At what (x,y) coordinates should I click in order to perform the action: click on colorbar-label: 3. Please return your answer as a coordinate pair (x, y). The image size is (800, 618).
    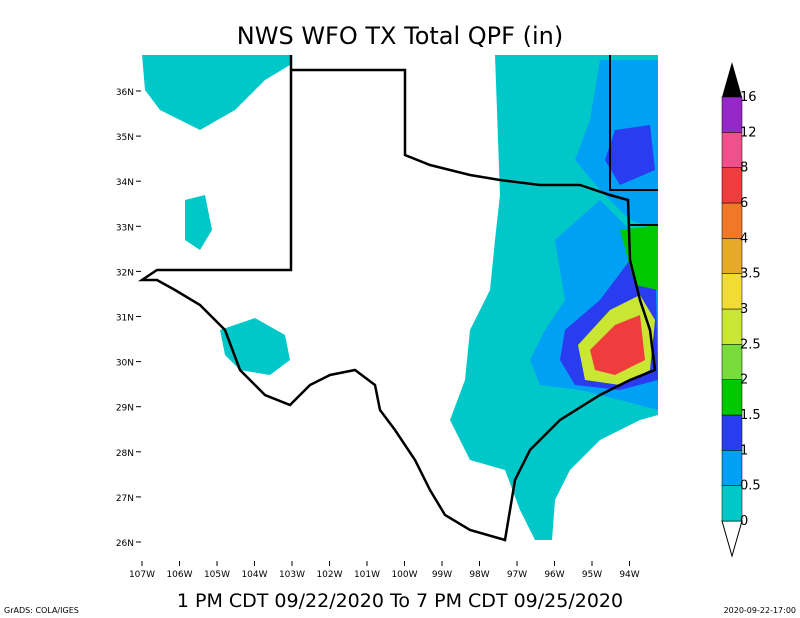
    Looking at the image, I should click on (744, 309).